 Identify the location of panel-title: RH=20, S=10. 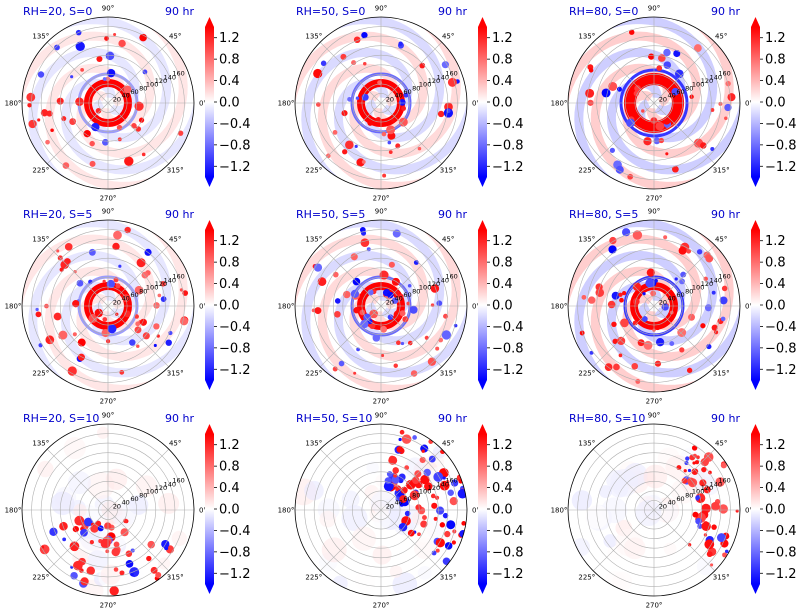
(61, 418).